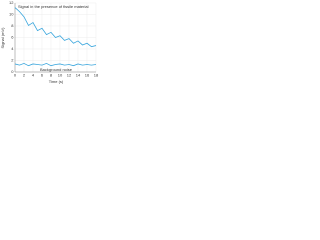  Describe the element at coordinates (12, 60) in the screenshot. I see `y-tick-label: 2` at that location.